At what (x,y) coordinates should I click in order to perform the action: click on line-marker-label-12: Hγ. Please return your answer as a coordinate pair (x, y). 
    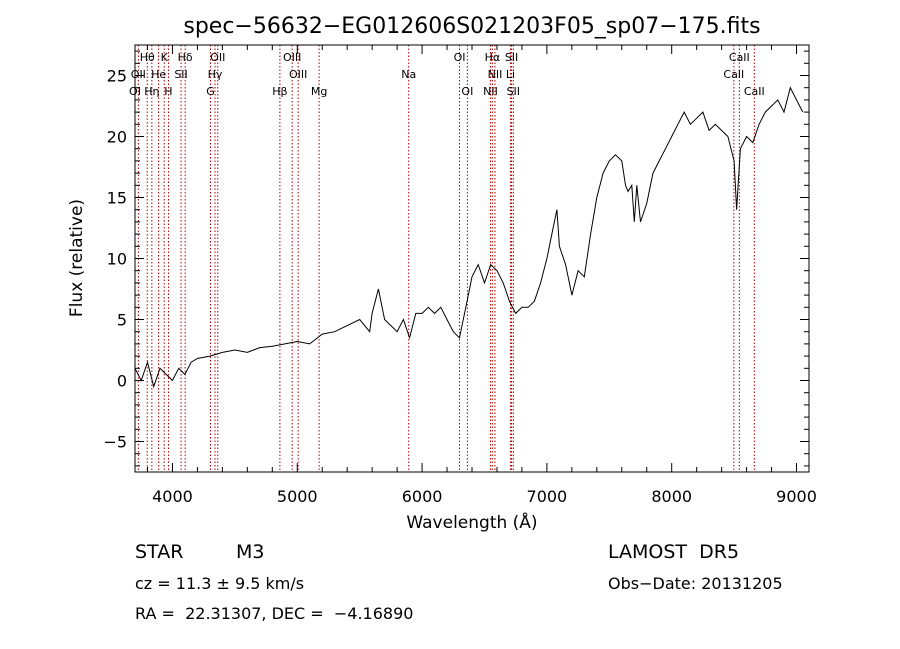
    Looking at the image, I should click on (215, 74).